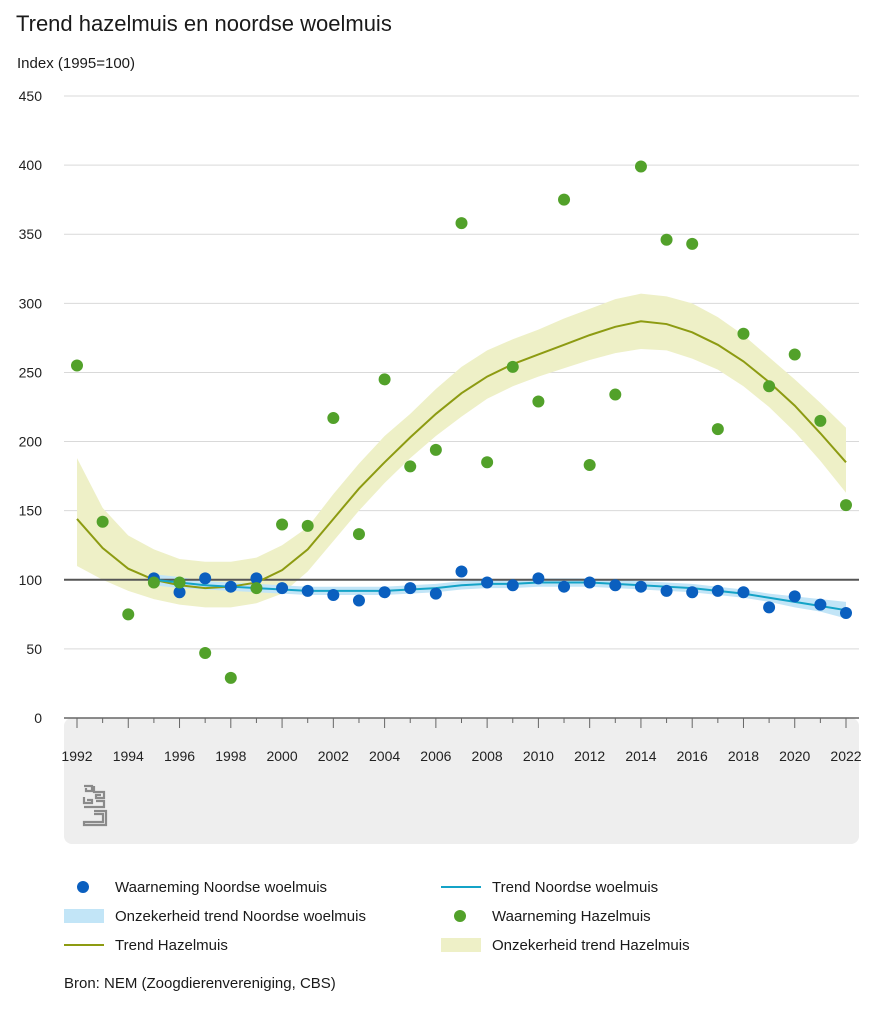 Image resolution: width=874 pixels, height=1020 pixels. Describe the element at coordinates (171, 945) in the screenshot. I see `legend-label: Trend Hazelmuis` at that location.